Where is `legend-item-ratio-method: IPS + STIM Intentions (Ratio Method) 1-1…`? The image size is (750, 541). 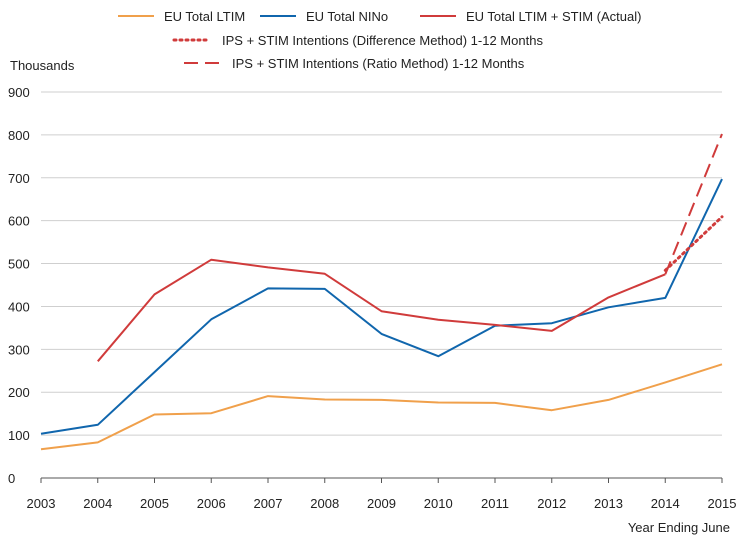
legend-item-ratio-method: IPS + STIM Intentions (Ratio Method) 1-1… is located at coordinates (354, 63).